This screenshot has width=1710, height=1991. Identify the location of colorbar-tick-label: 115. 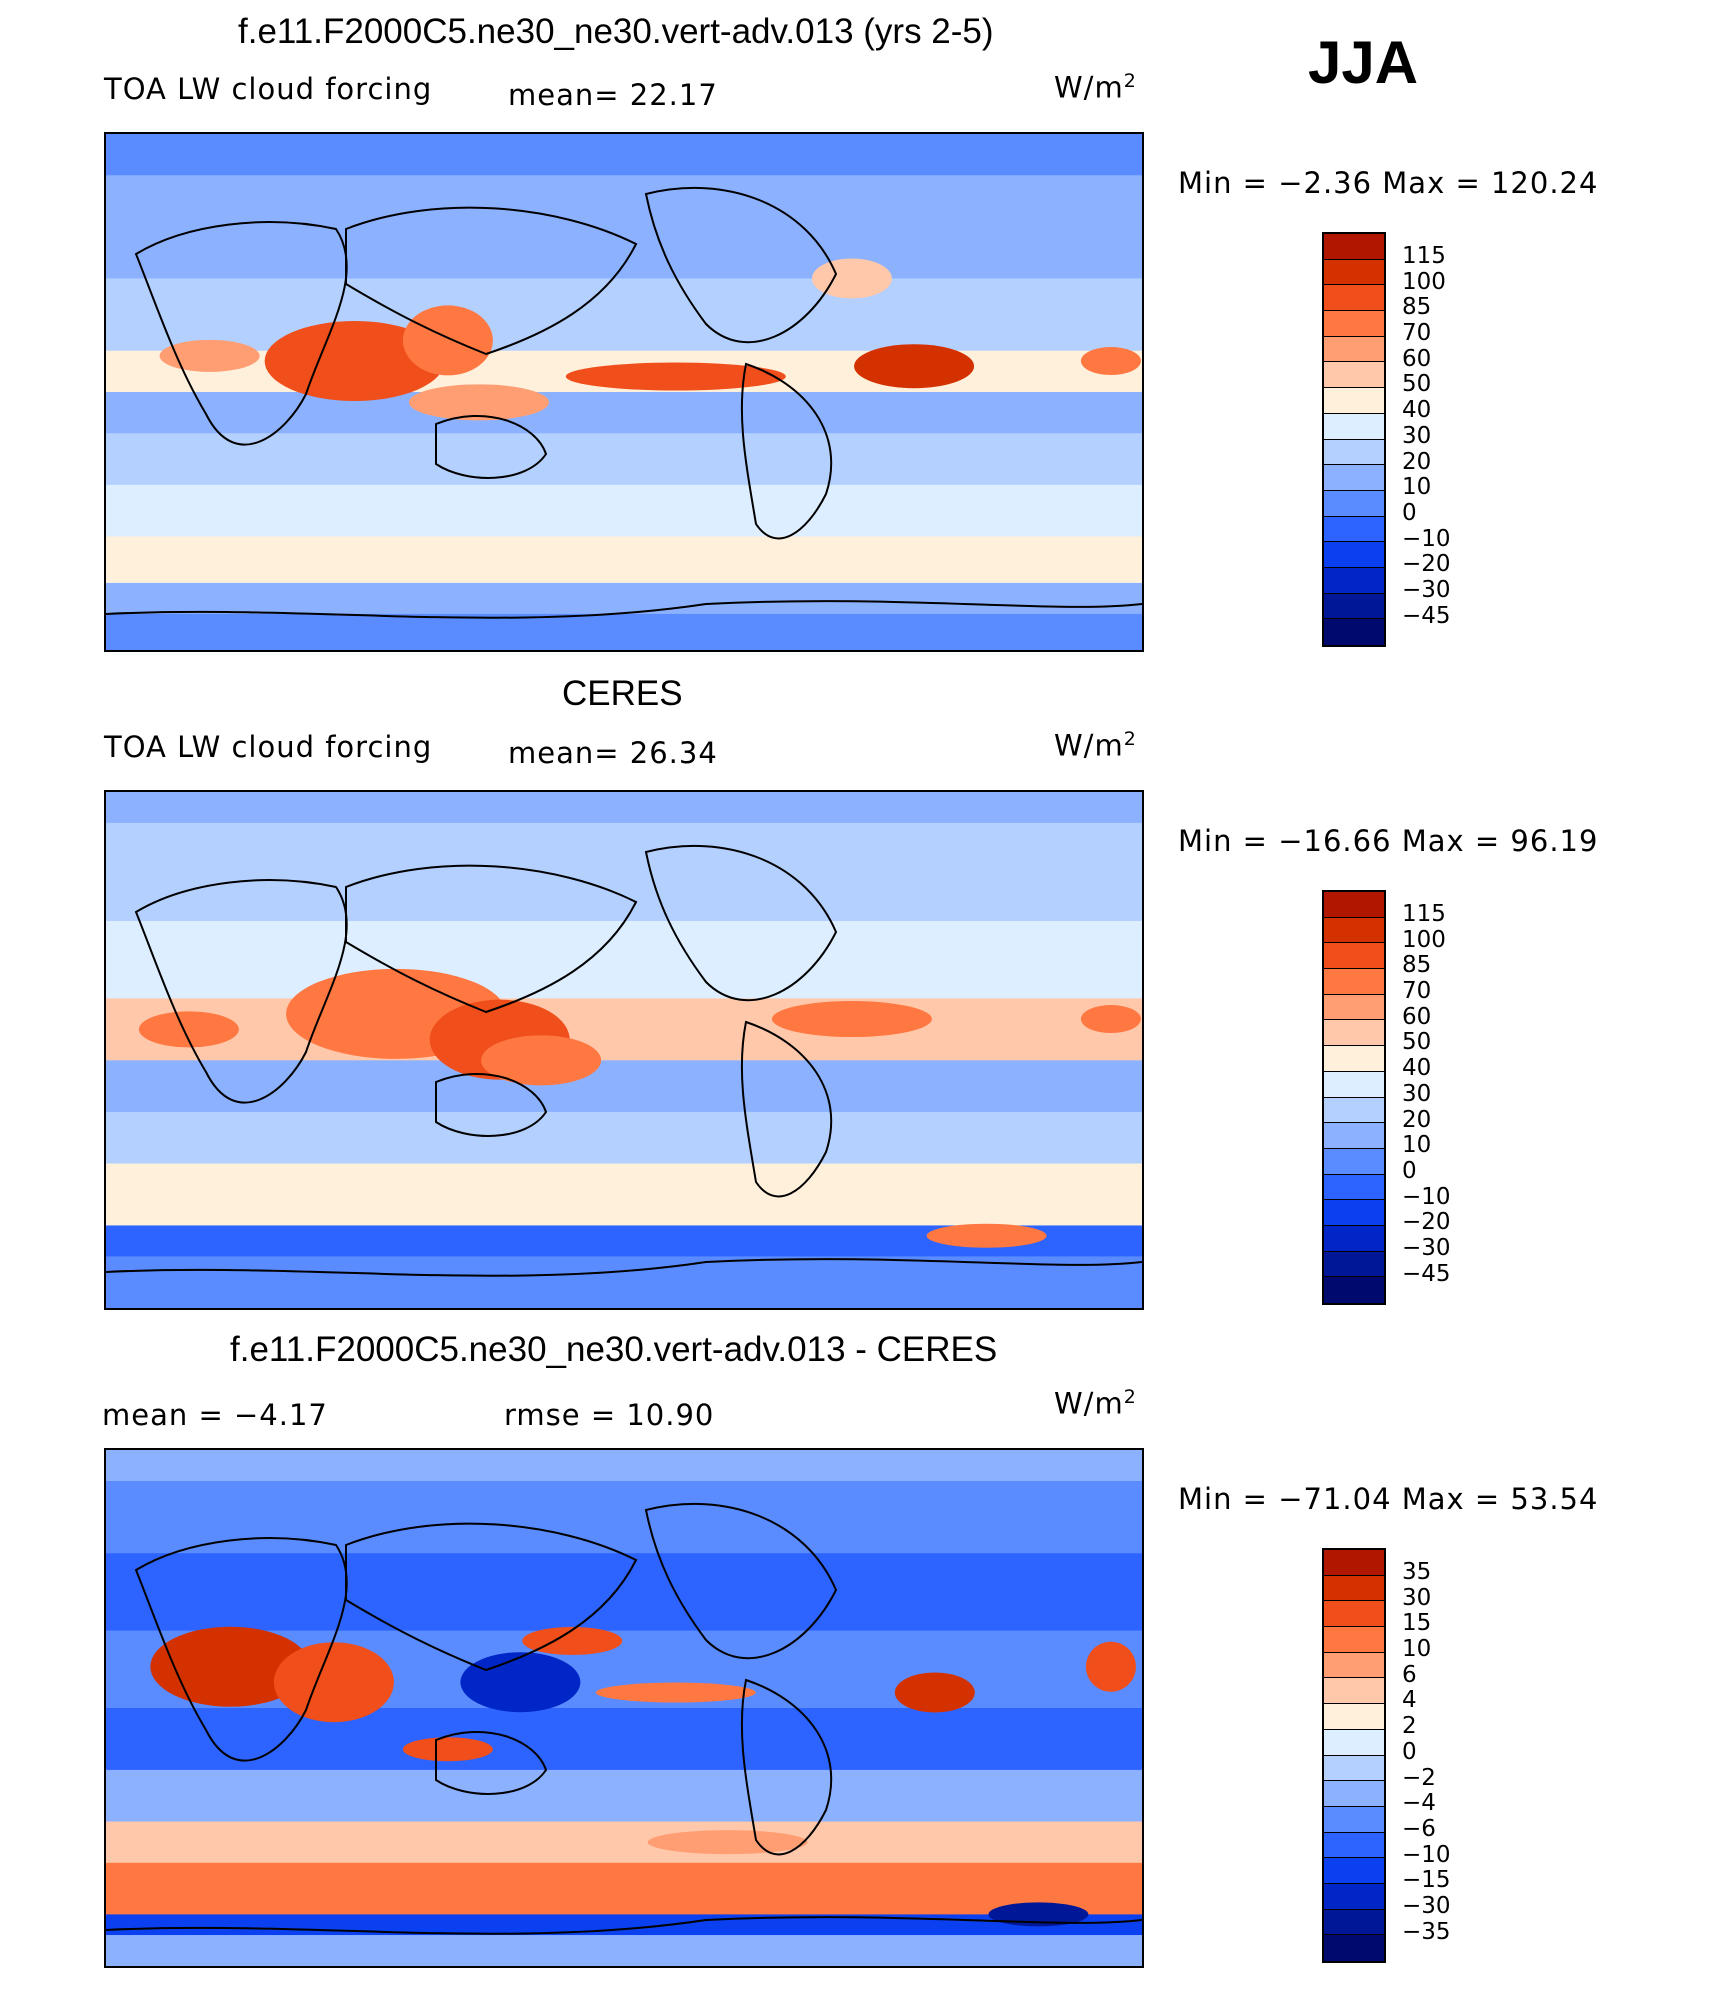
(1424, 914).